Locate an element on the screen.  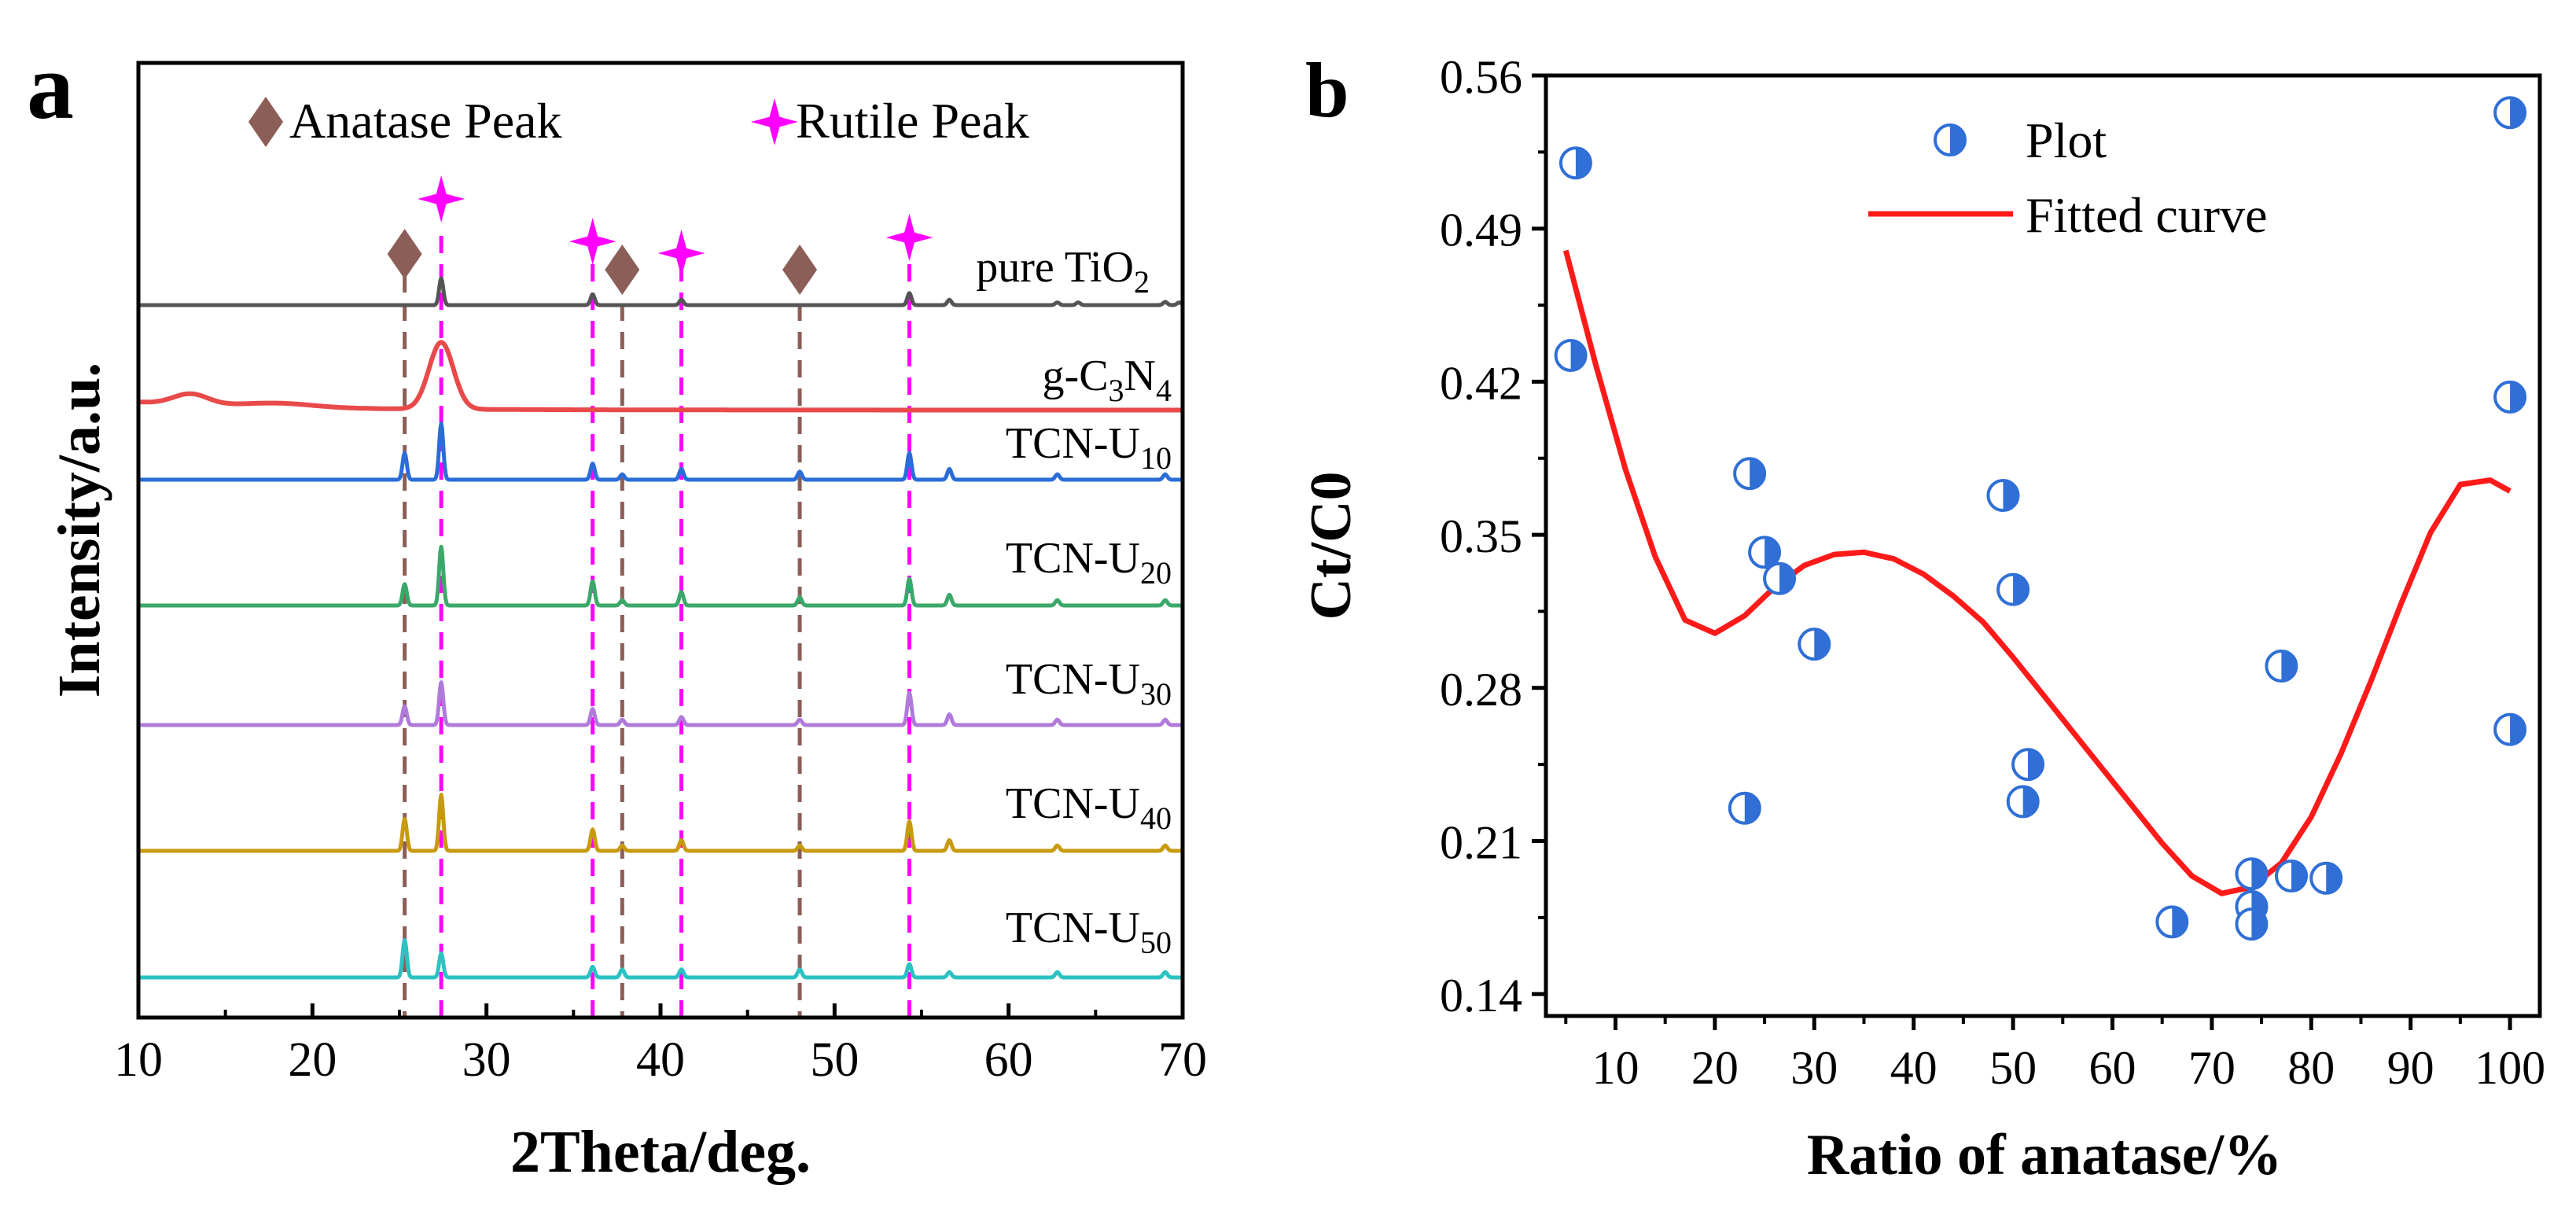
anatase-legend-marker is located at coordinates (265, 122).